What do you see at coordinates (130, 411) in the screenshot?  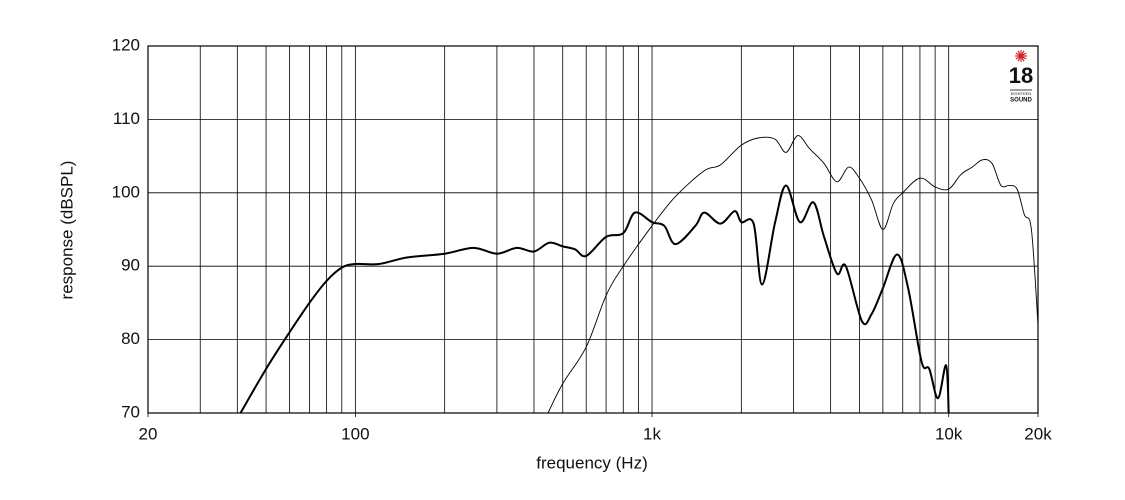 I see `y-tick-label: 70` at bounding box center [130, 411].